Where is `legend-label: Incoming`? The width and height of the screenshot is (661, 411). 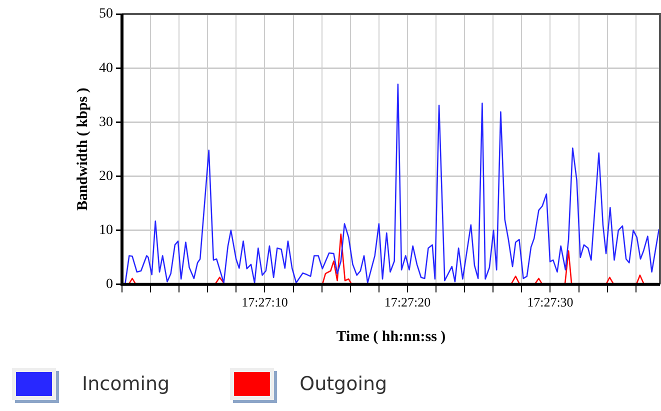
legend-label: Incoming is located at coordinates (126, 384).